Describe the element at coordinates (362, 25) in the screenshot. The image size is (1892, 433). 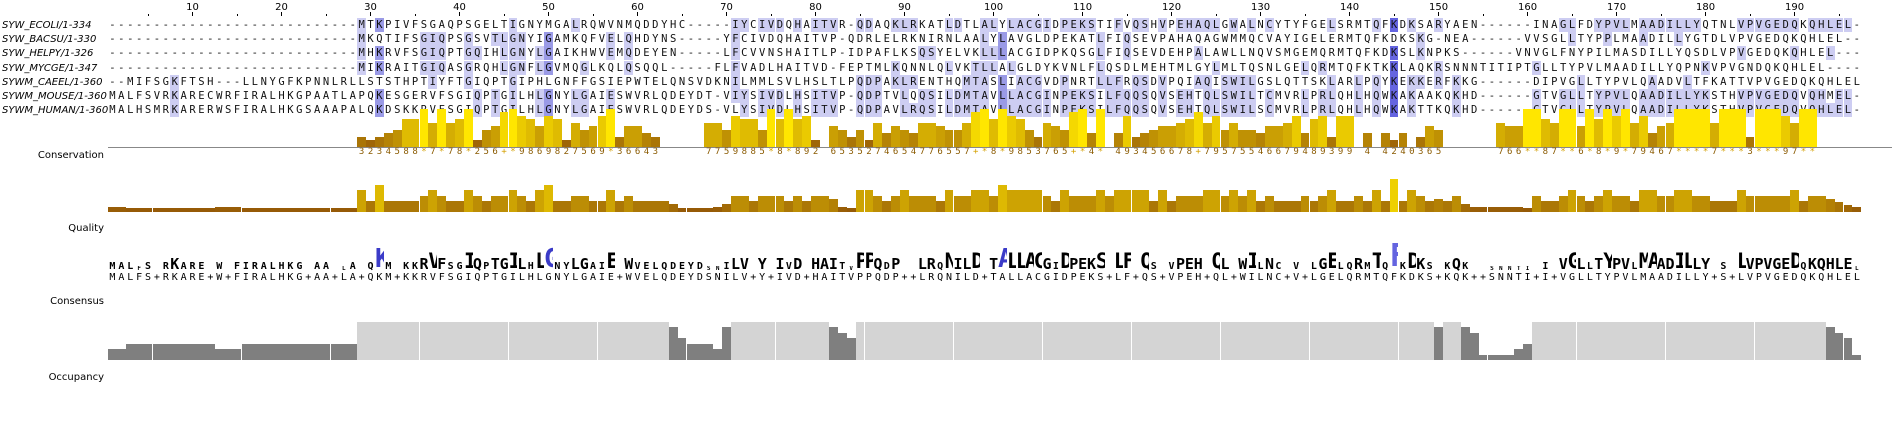
I see `residue-cell: M` at that location.